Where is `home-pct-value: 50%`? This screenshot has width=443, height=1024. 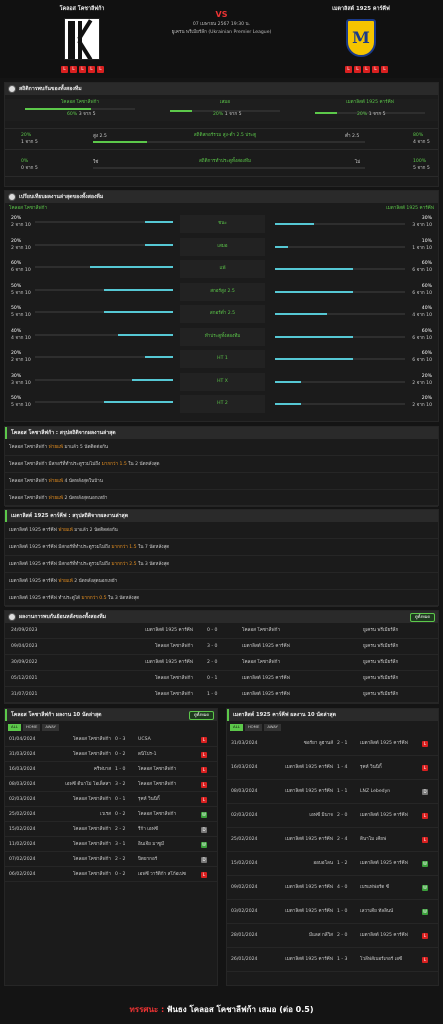 home-pct-value: 50% is located at coordinates (16, 308).